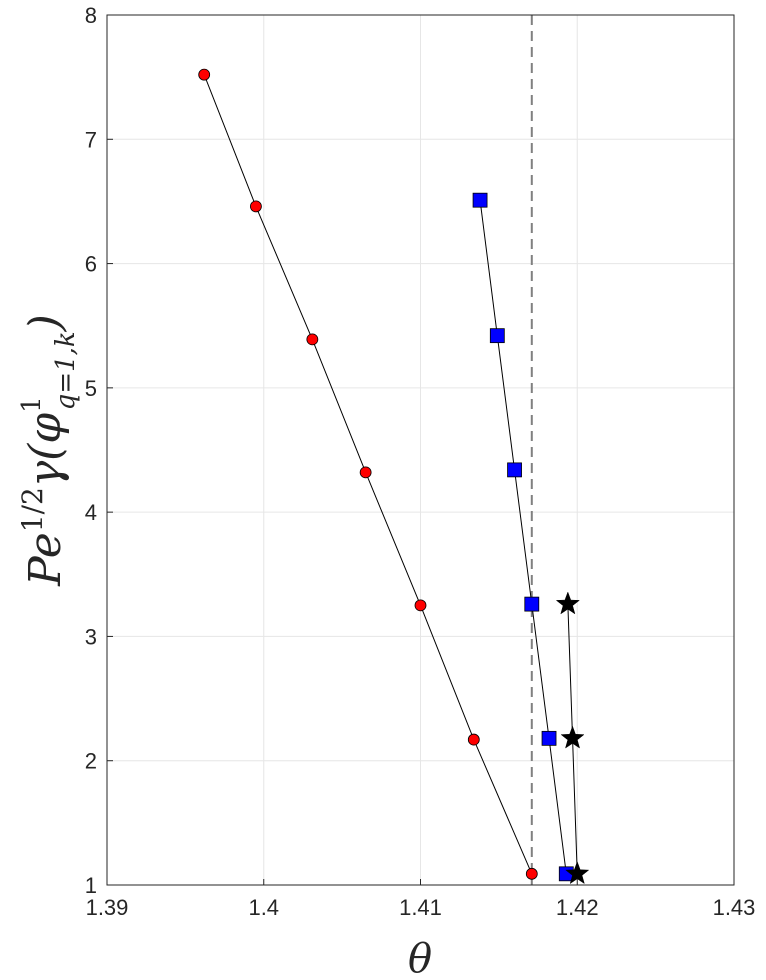 The image size is (766, 980). I want to click on y-tick-label: 3, so click(91, 636).